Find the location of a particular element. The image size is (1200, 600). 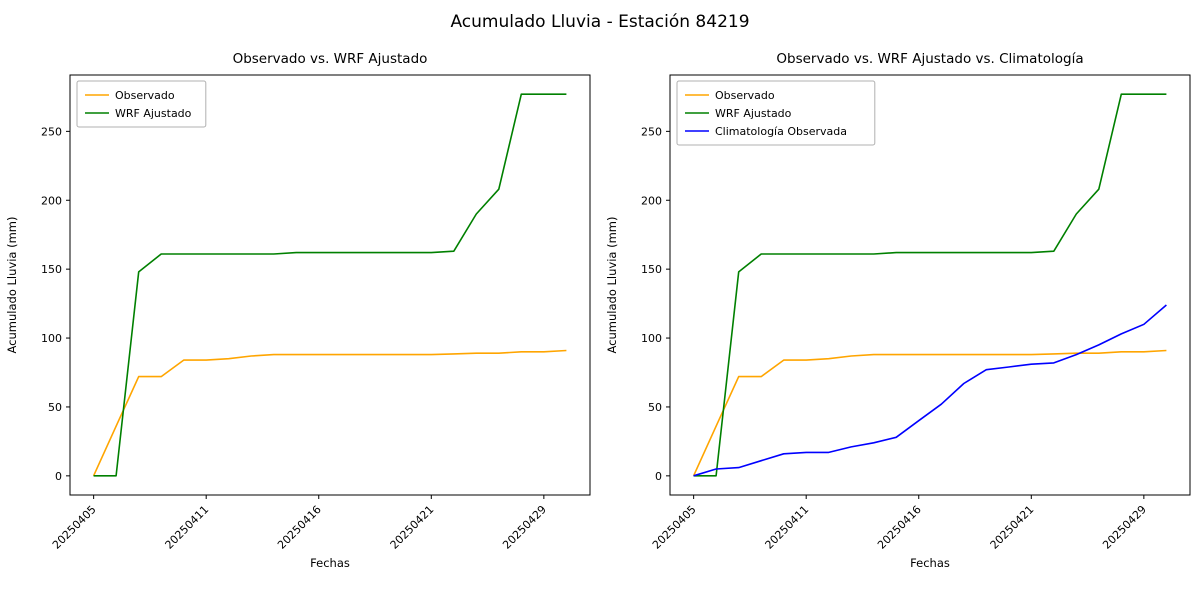

series-line-climatolog-a-observada is located at coordinates (930, 390).